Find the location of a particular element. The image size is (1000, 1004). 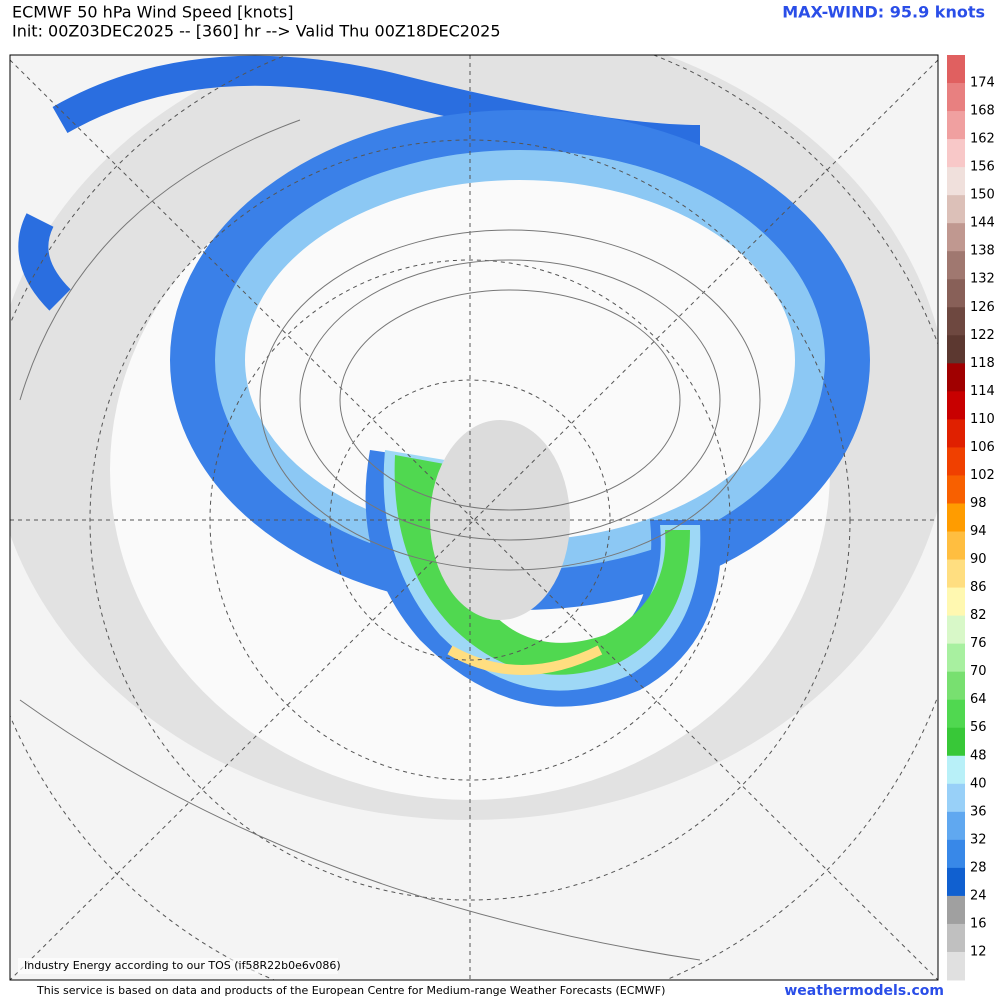

colorbar-label: 156 is located at coordinates (982, 167).